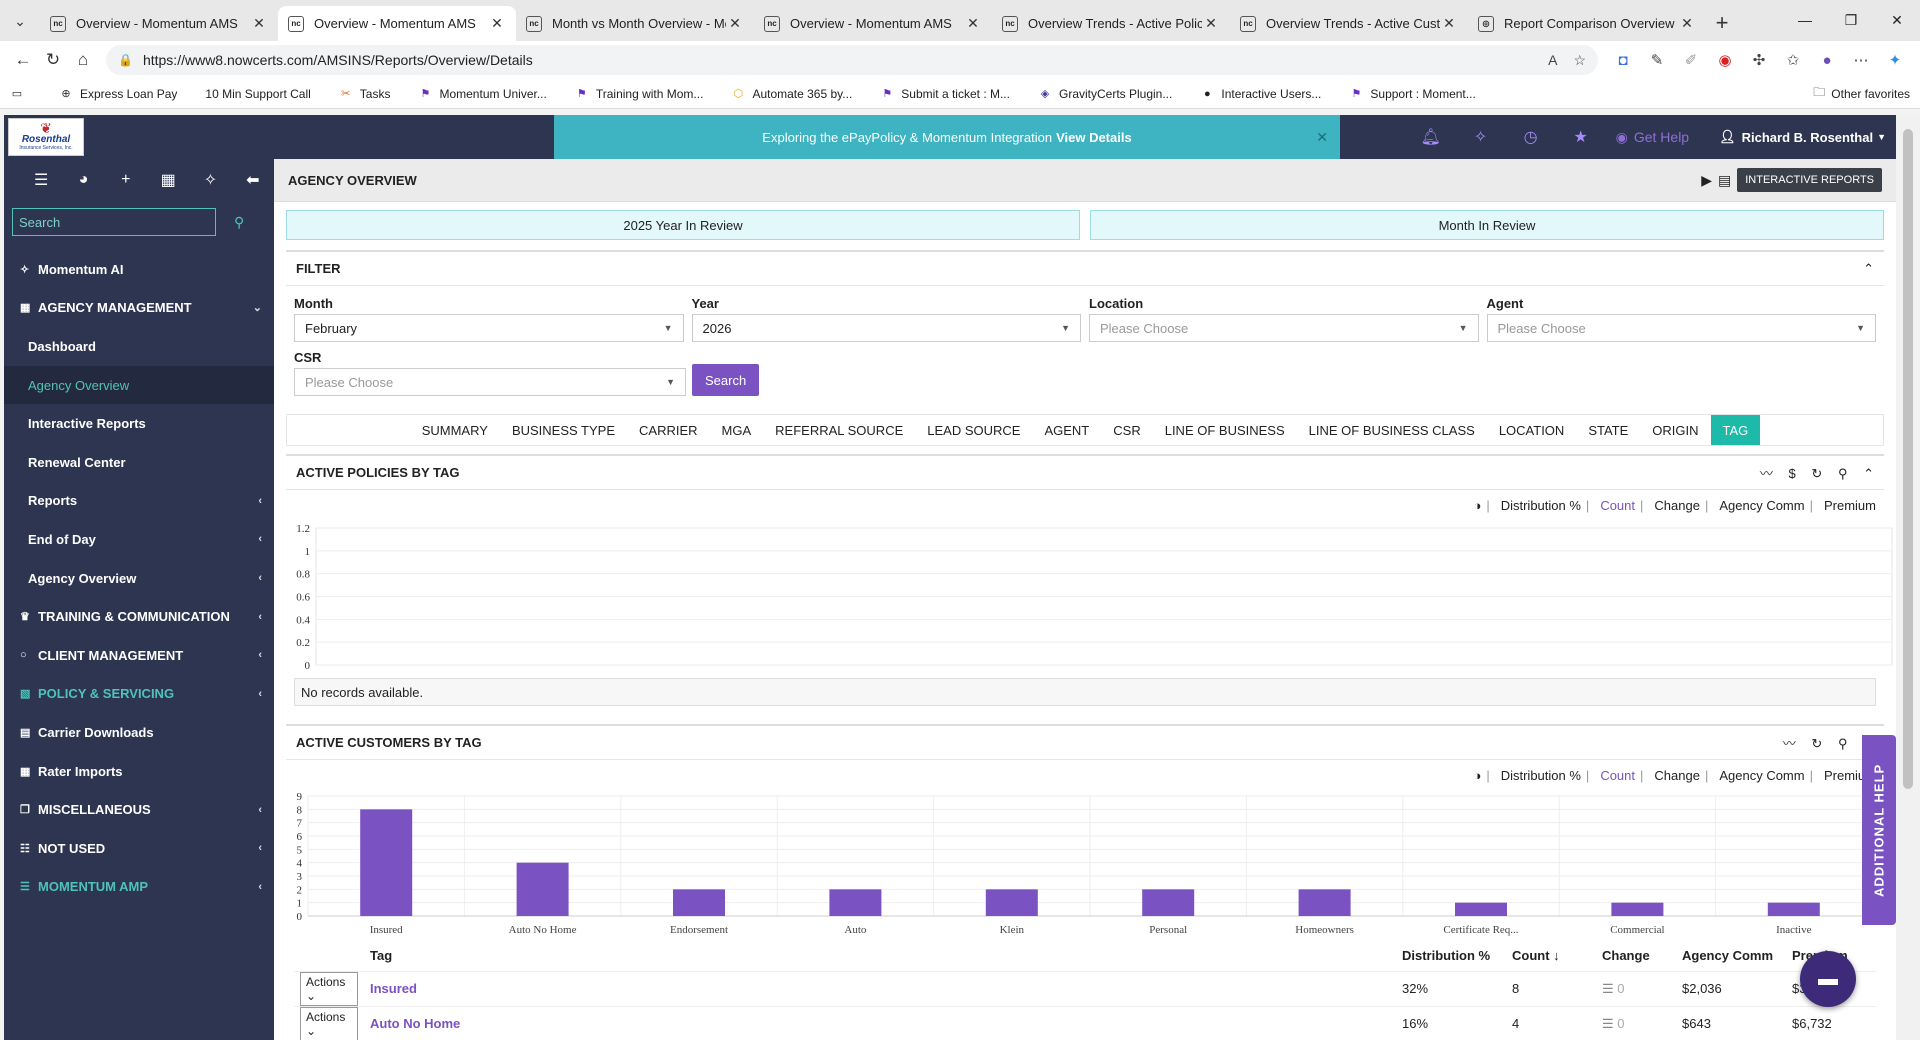  What do you see at coordinates (1480, 137) in the screenshot?
I see `sparkle-icon: ✧` at bounding box center [1480, 137].